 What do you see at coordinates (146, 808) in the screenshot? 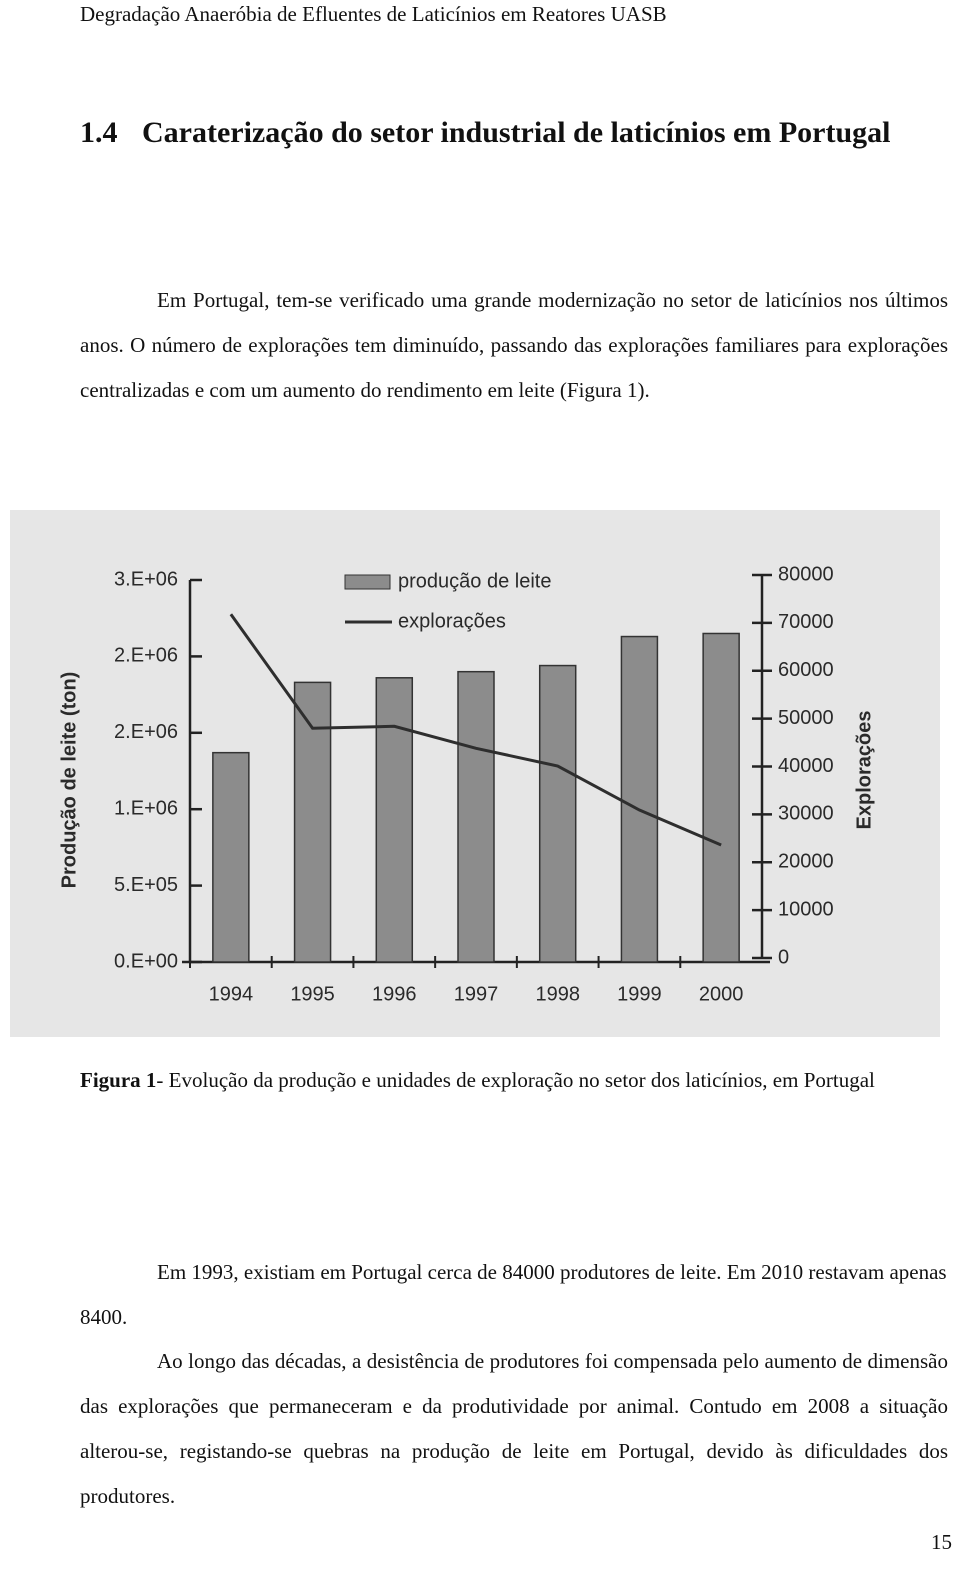
I see `y-tick-label: 1.E+06` at bounding box center [146, 808].